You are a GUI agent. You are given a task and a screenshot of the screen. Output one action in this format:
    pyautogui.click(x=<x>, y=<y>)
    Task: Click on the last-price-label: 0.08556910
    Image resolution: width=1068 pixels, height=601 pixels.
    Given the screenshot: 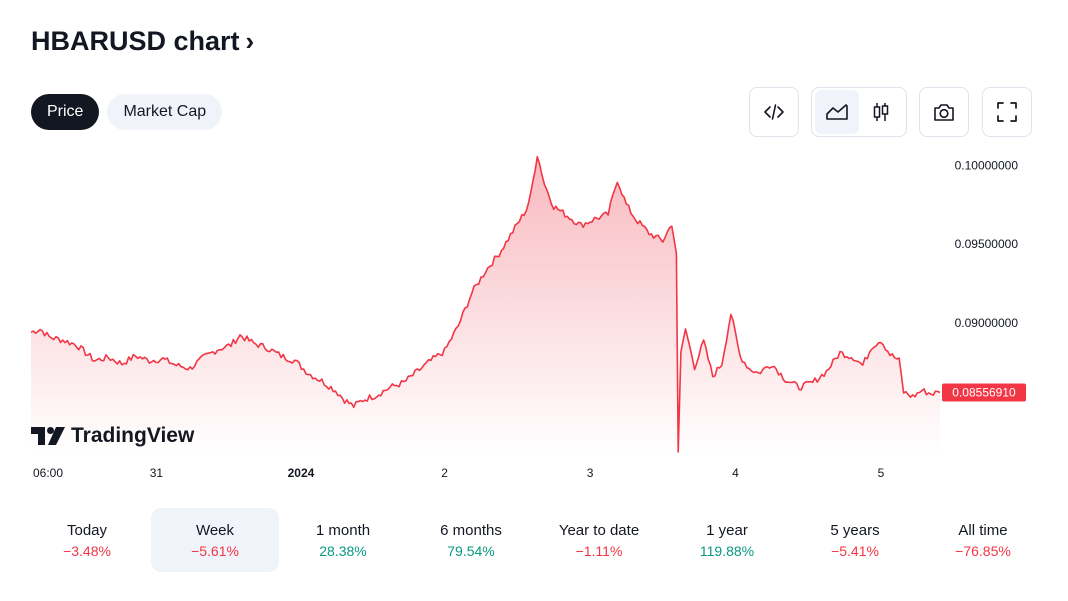 What is the action you would take?
    pyautogui.click(x=984, y=392)
    